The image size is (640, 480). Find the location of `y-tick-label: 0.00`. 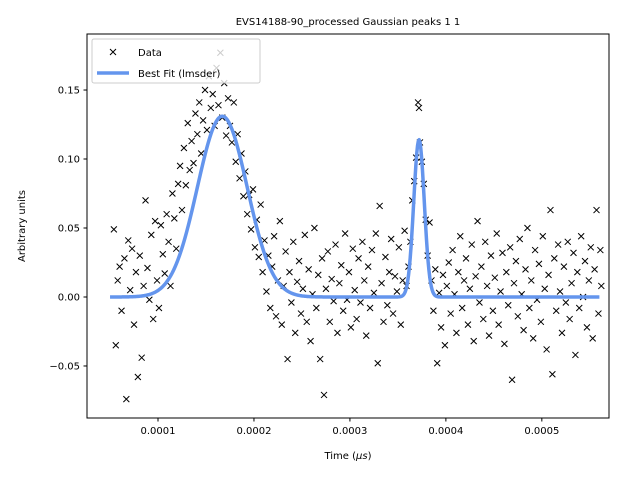

y-tick-label: 0.00 is located at coordinates (69, 297).